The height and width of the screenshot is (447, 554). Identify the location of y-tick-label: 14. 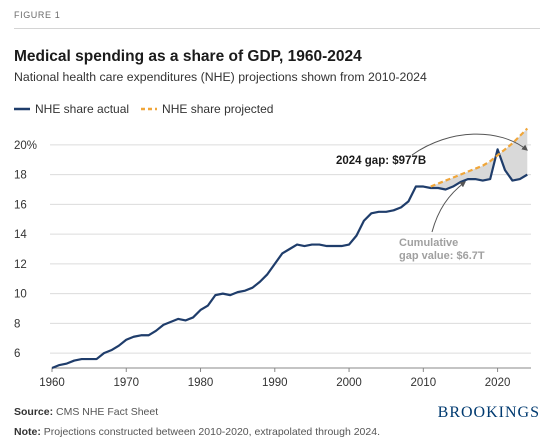
(20, 235).